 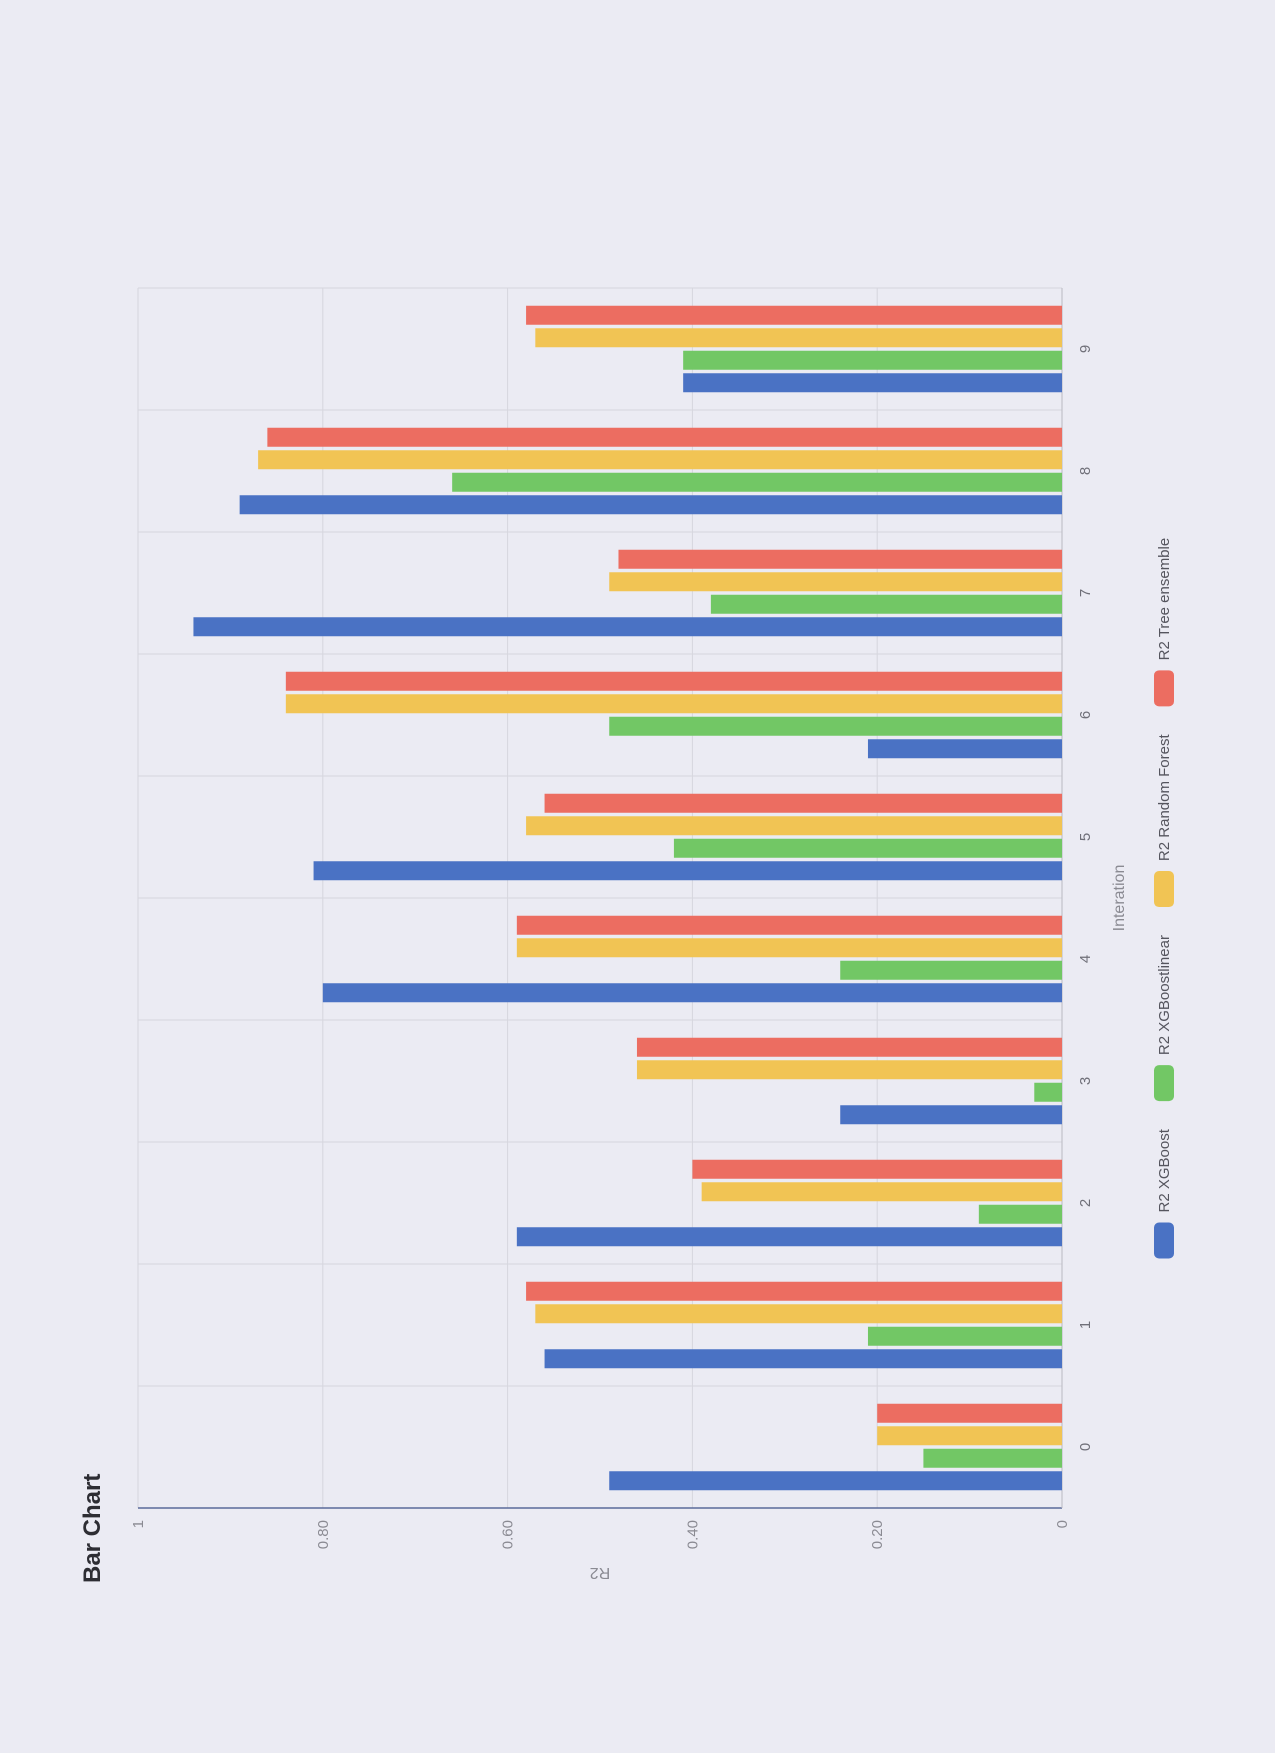 I want to click on x-tick-label: 2, so click(x=1085, y=1203).